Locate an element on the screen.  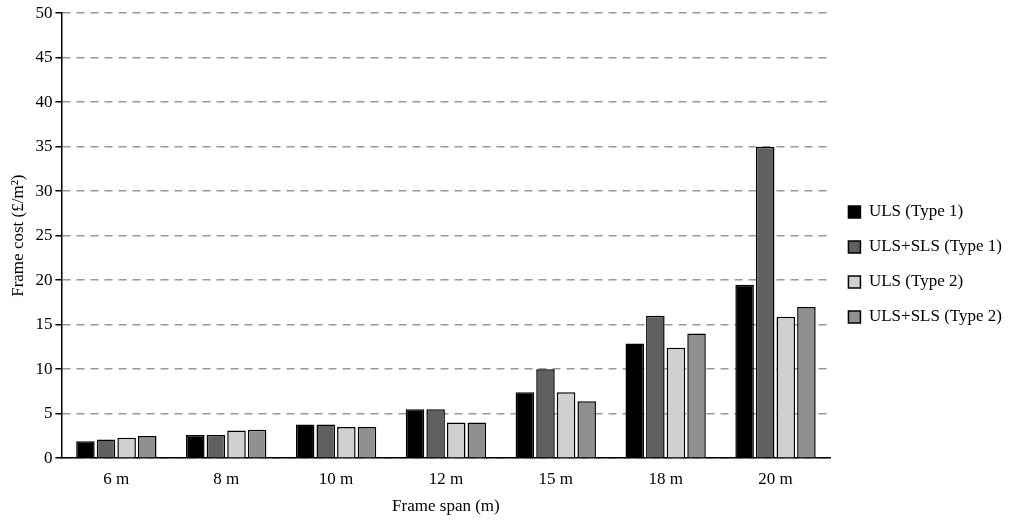
legend-label: ULS+SLS (Type 1) is located at coordinates (935, 246).